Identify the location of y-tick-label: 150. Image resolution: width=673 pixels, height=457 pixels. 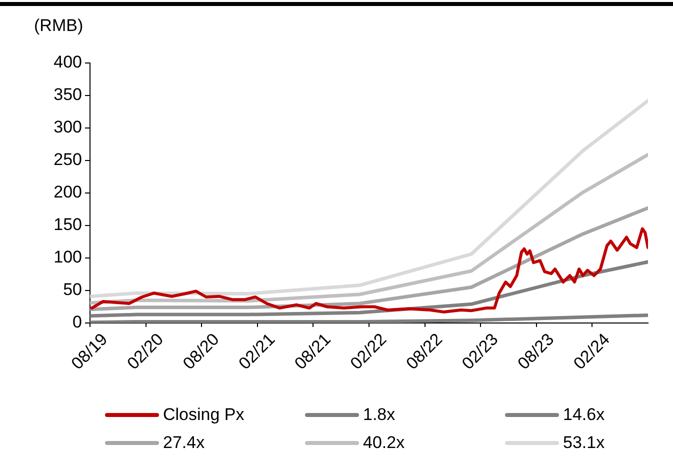
(68, 224).